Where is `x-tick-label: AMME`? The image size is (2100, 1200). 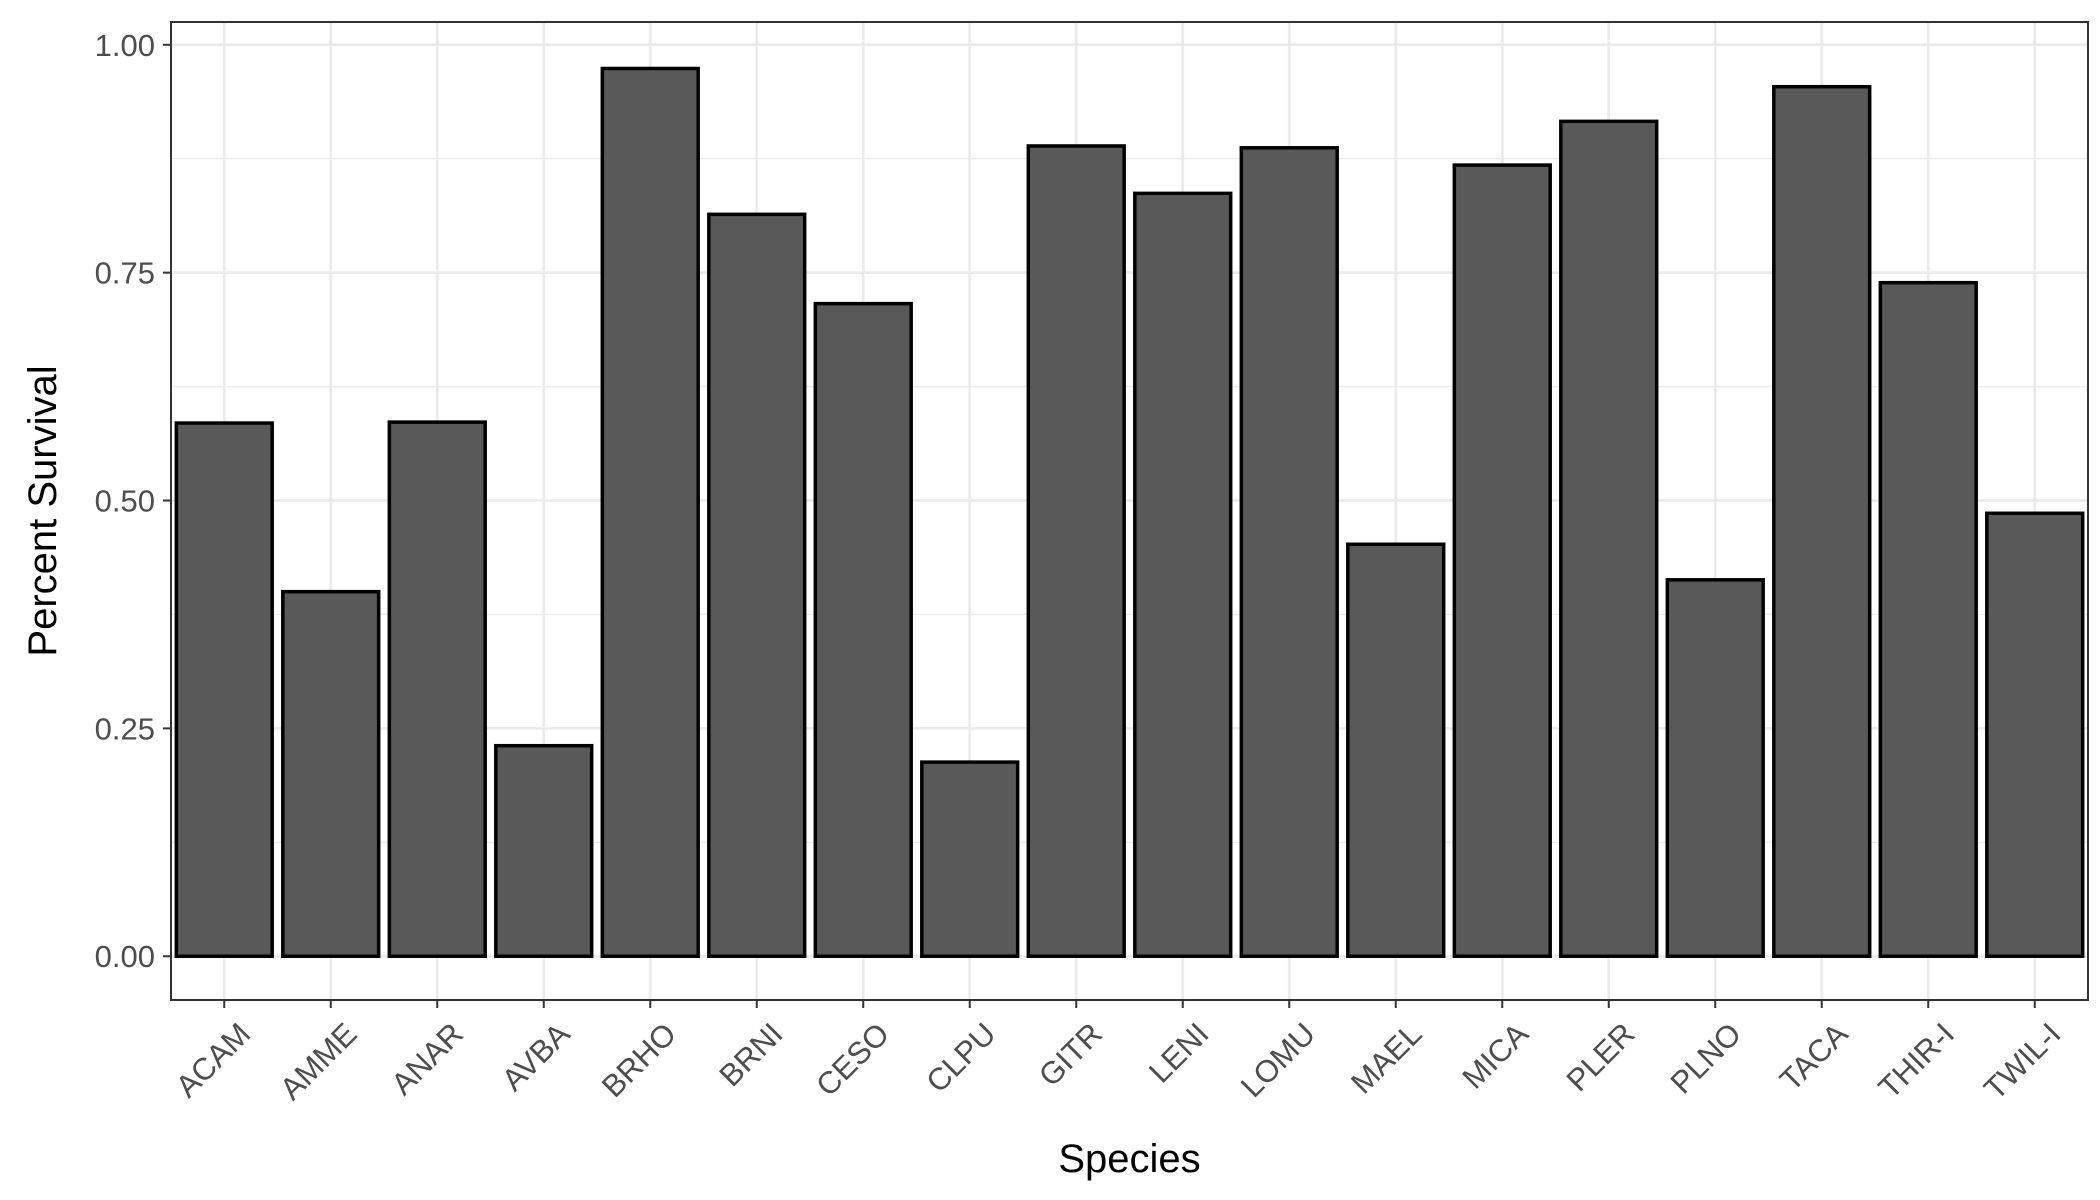 x-tick-label: AMME is located at coordinates (318, 1061).